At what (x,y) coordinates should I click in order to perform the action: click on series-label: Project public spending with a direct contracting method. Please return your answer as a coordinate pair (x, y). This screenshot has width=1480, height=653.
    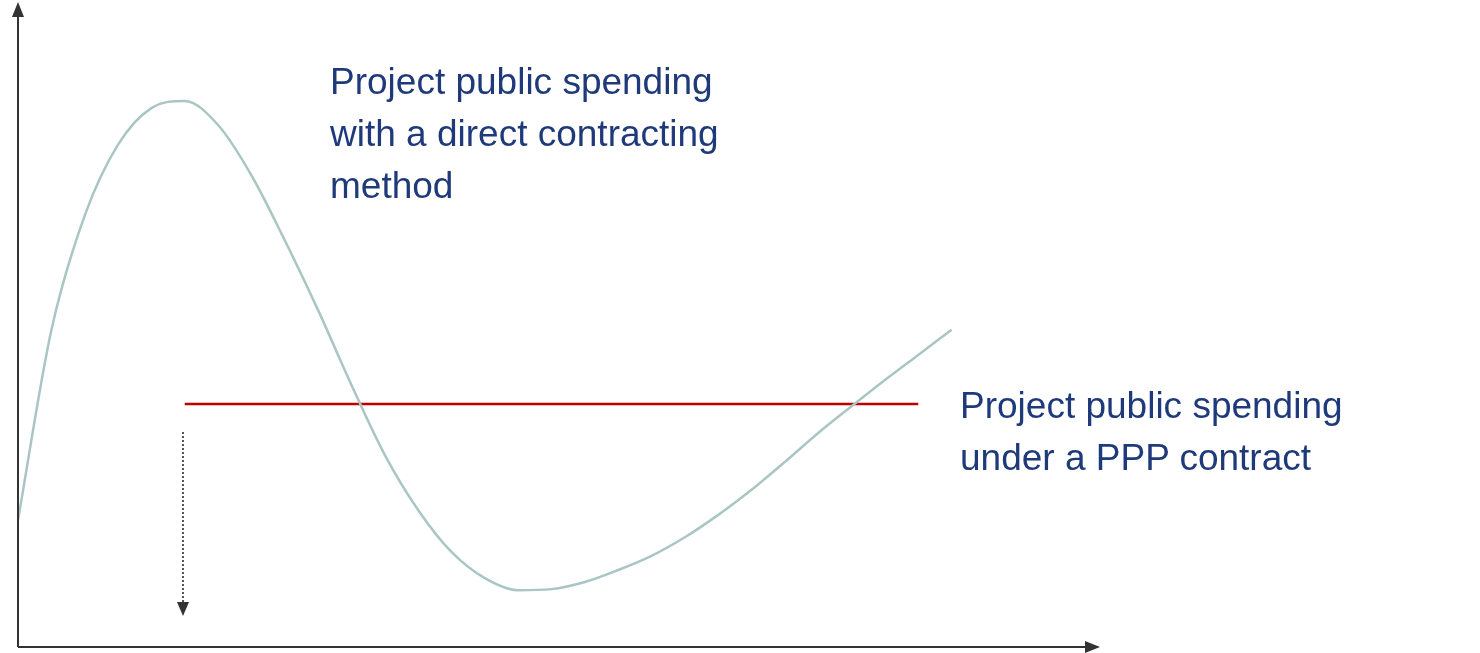
    Looking at the image, I should click on (525, 134).